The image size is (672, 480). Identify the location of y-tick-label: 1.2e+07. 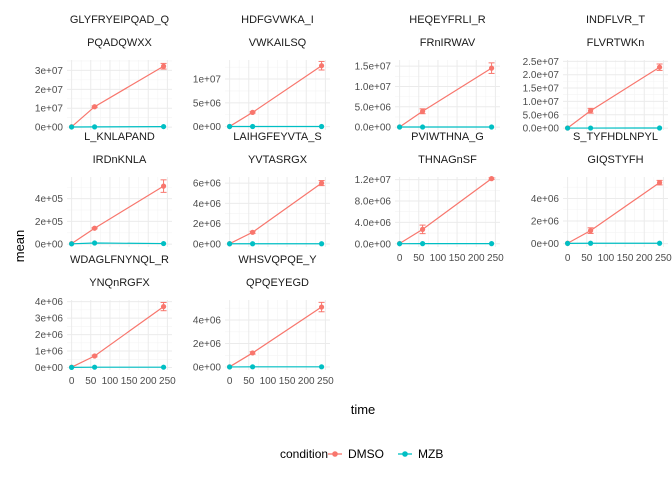
(373, 180).